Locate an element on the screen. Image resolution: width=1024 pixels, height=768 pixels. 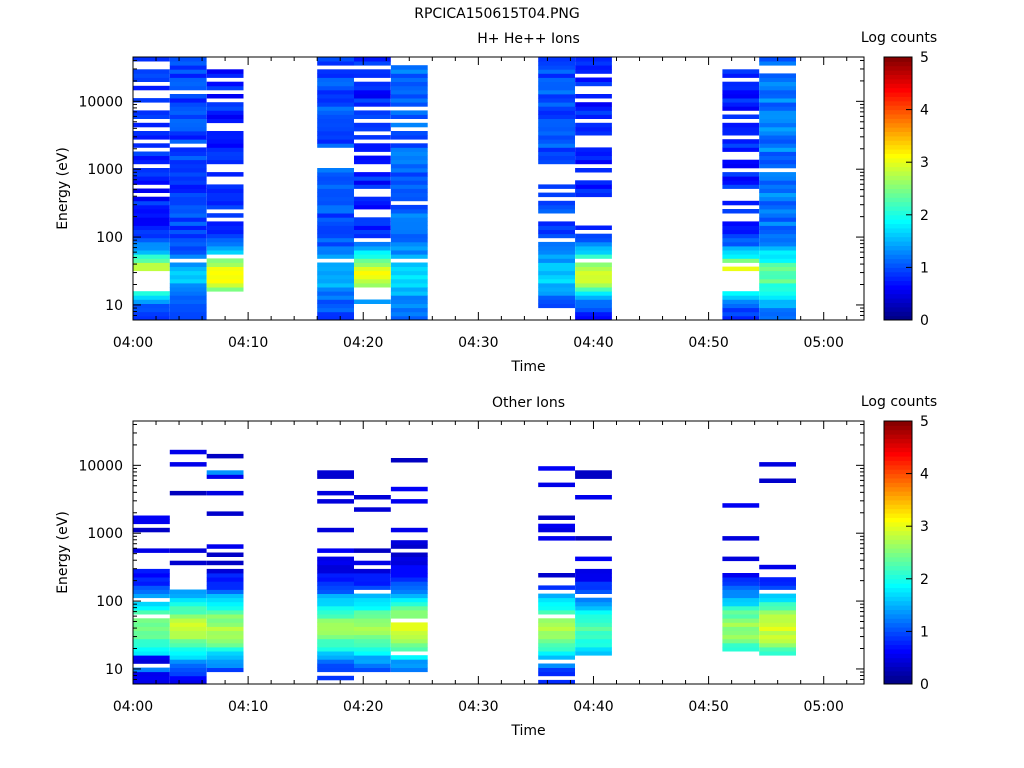
colorbar-tick-label: 5 is located at coordinates (924, 58).